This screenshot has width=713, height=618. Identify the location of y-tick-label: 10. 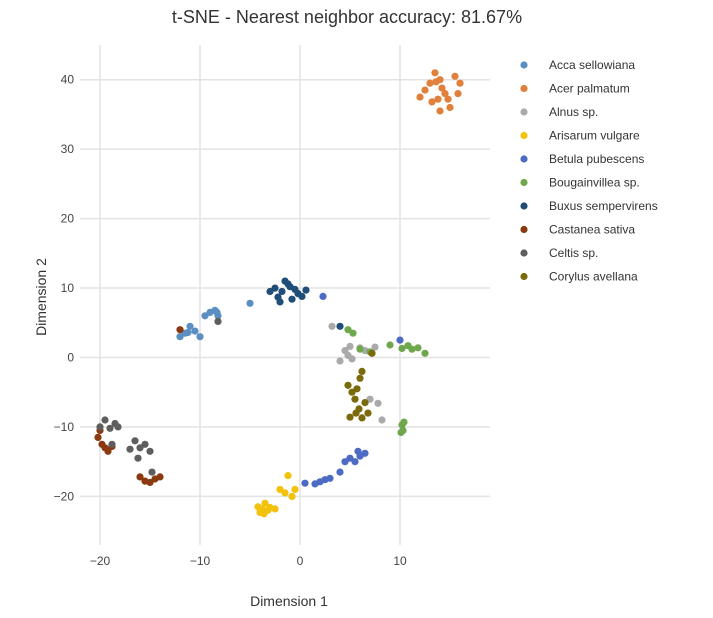
(68, 288).